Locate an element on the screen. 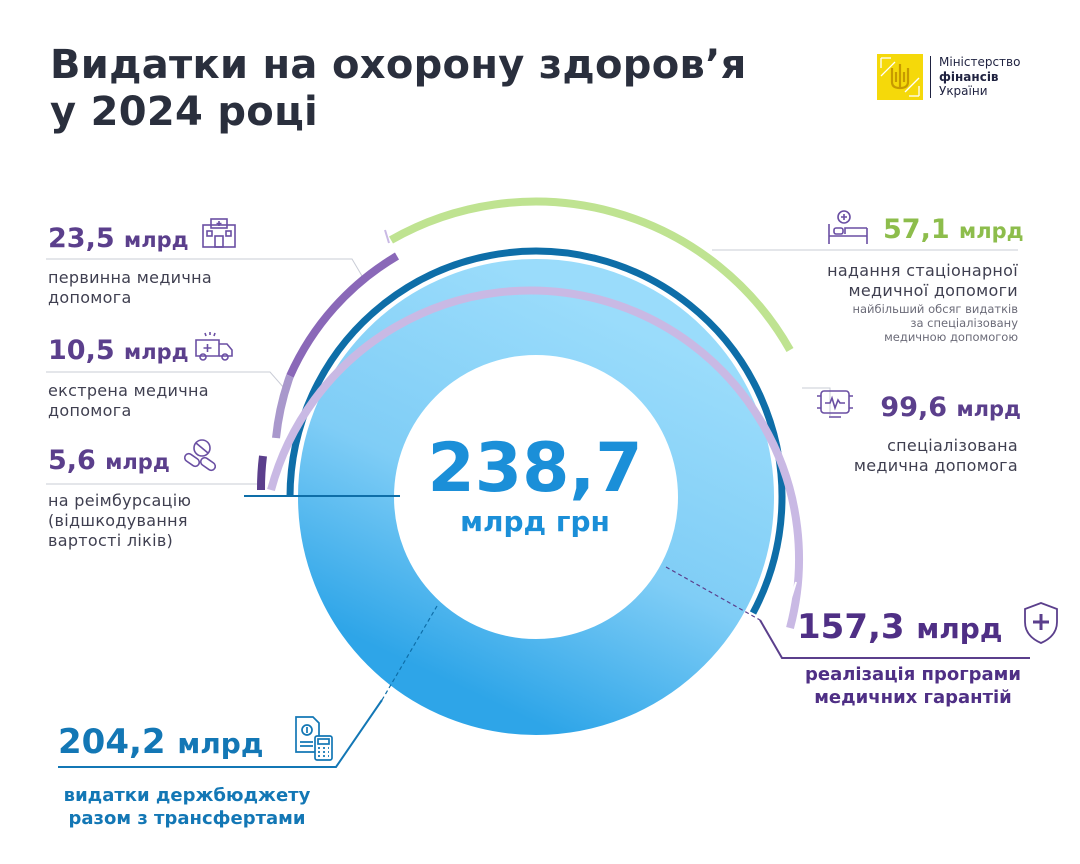 The image size is (1080, 864). logo-line-1: Міністерство is located at coordinates (980, 62).